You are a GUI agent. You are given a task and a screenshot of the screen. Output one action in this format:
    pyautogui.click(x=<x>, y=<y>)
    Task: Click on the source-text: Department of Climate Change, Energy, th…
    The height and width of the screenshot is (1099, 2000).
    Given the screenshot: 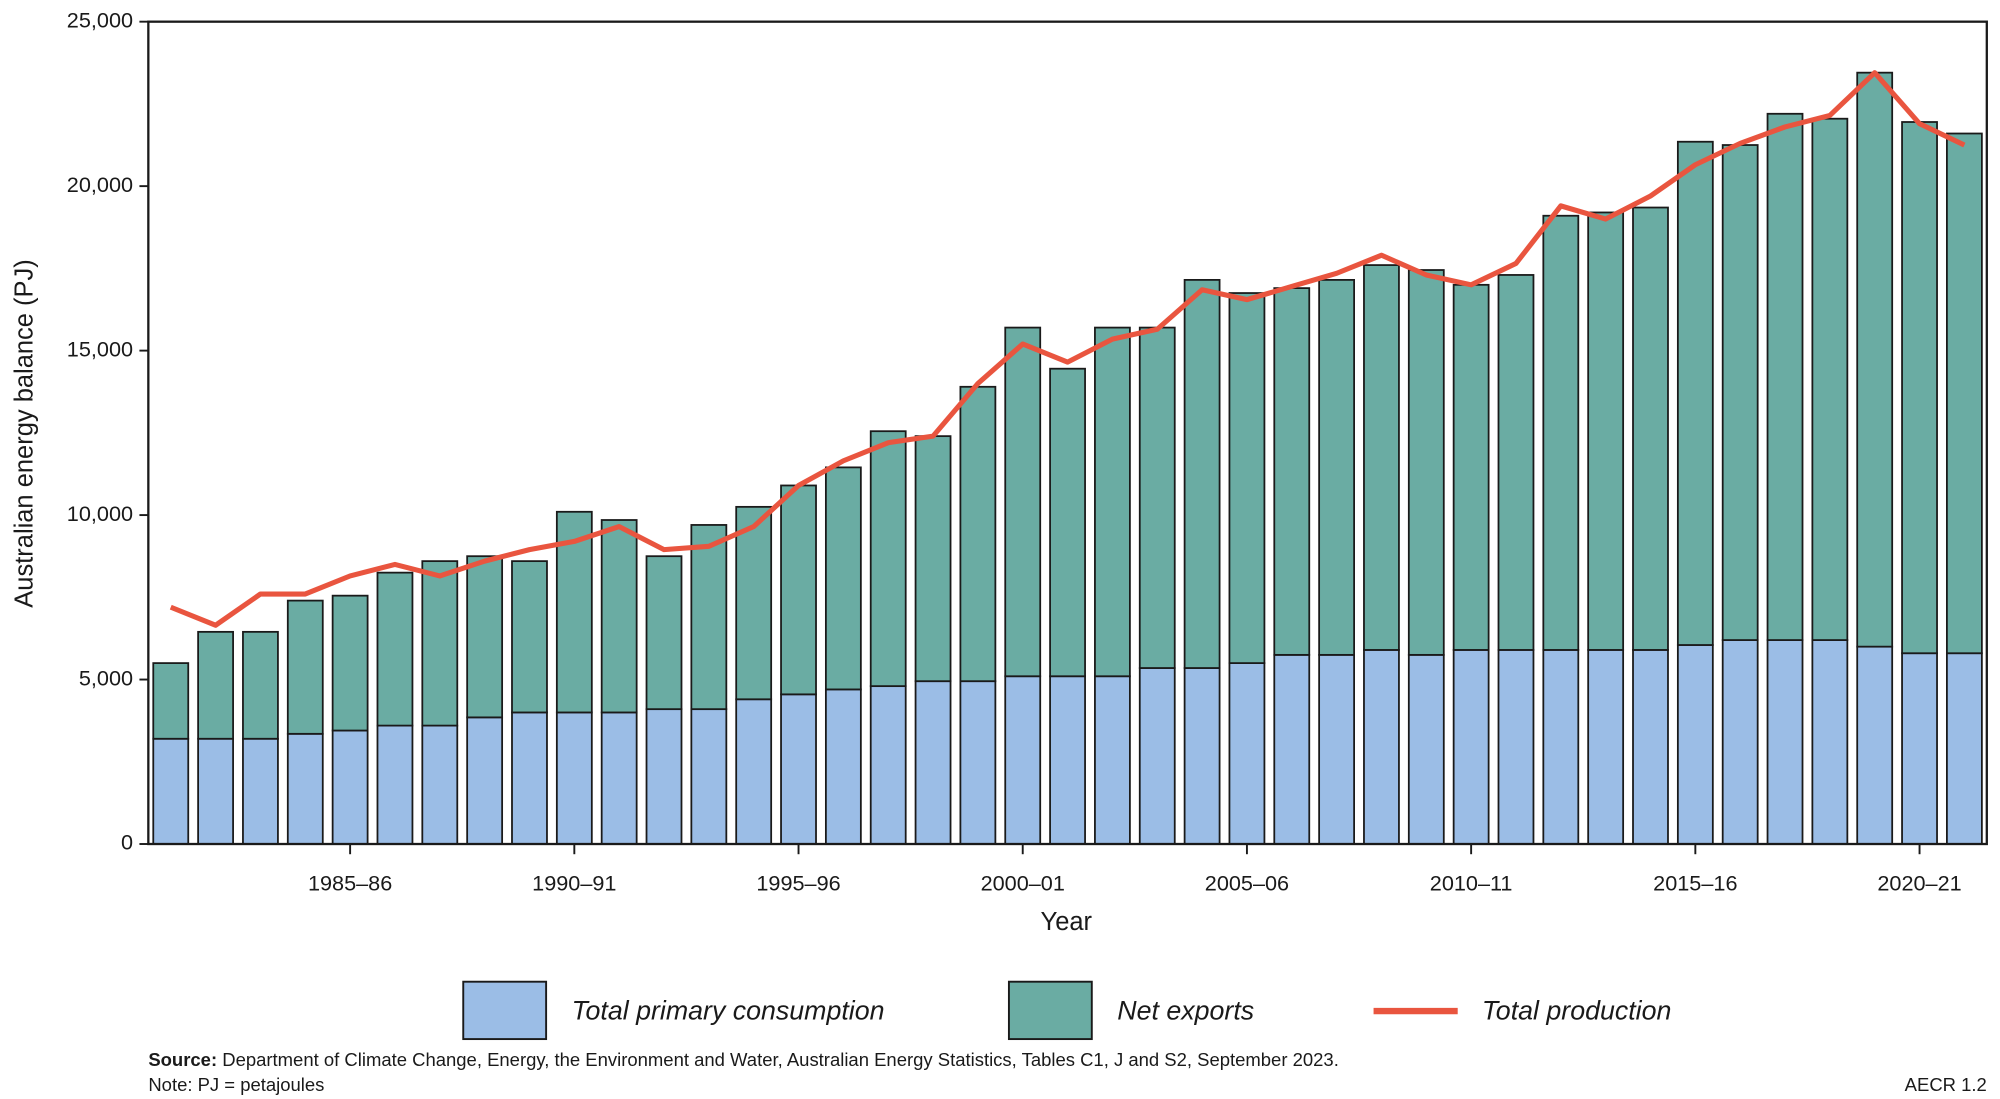 What is the action you would take?
    pyautogui.click(x=780, y=1059)
    